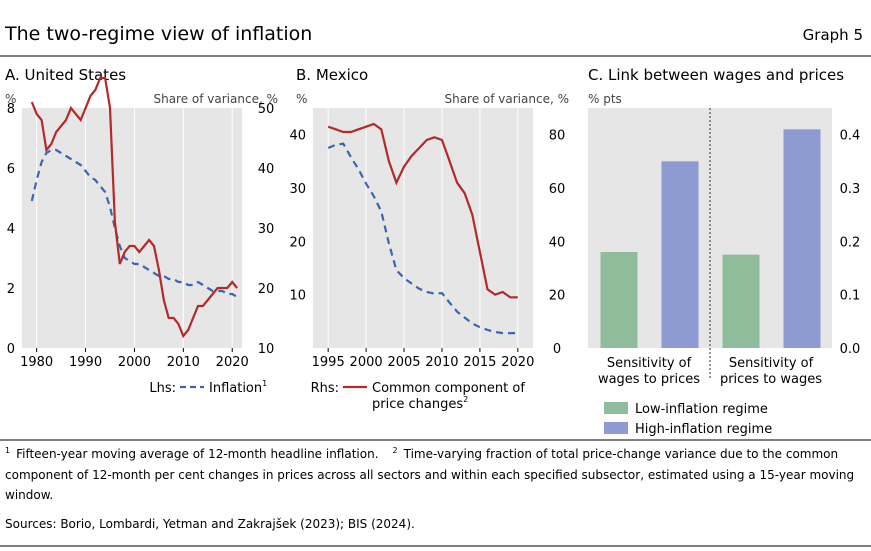 The width and height of the screenshot is (871, 551). I want to click on panel-b-legend: Rhs: Common component of price changes2, so click(418, 396).